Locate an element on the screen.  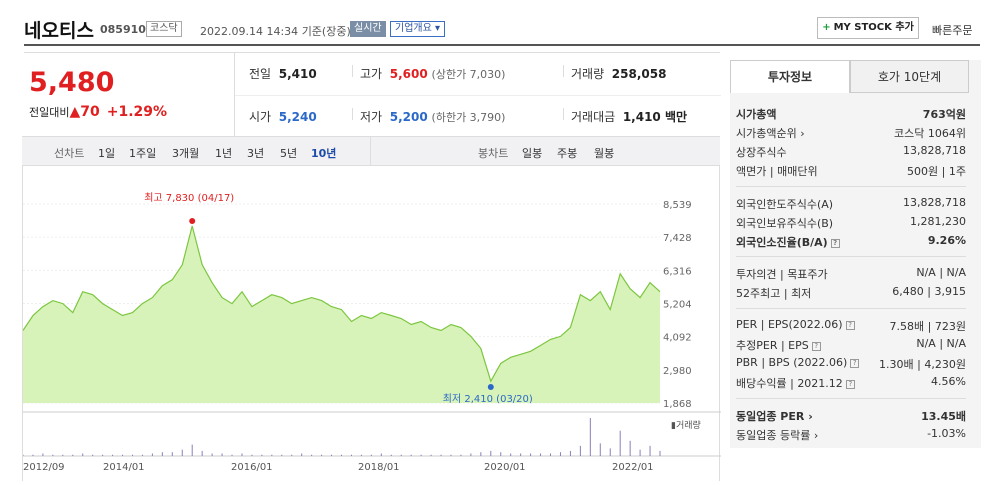
tab-3m: 3개월 is located at coordinates (186, 153).